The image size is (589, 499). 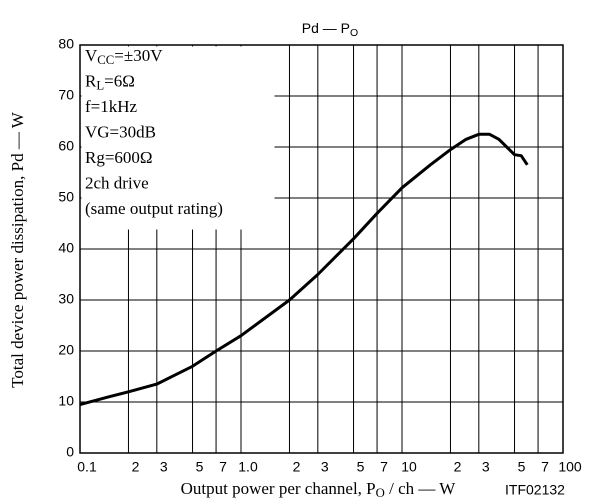 What do you see at coordinates (66, 44) in the screenshot?
I see `y-tick-label: 80` at bounding box center [66, 44].